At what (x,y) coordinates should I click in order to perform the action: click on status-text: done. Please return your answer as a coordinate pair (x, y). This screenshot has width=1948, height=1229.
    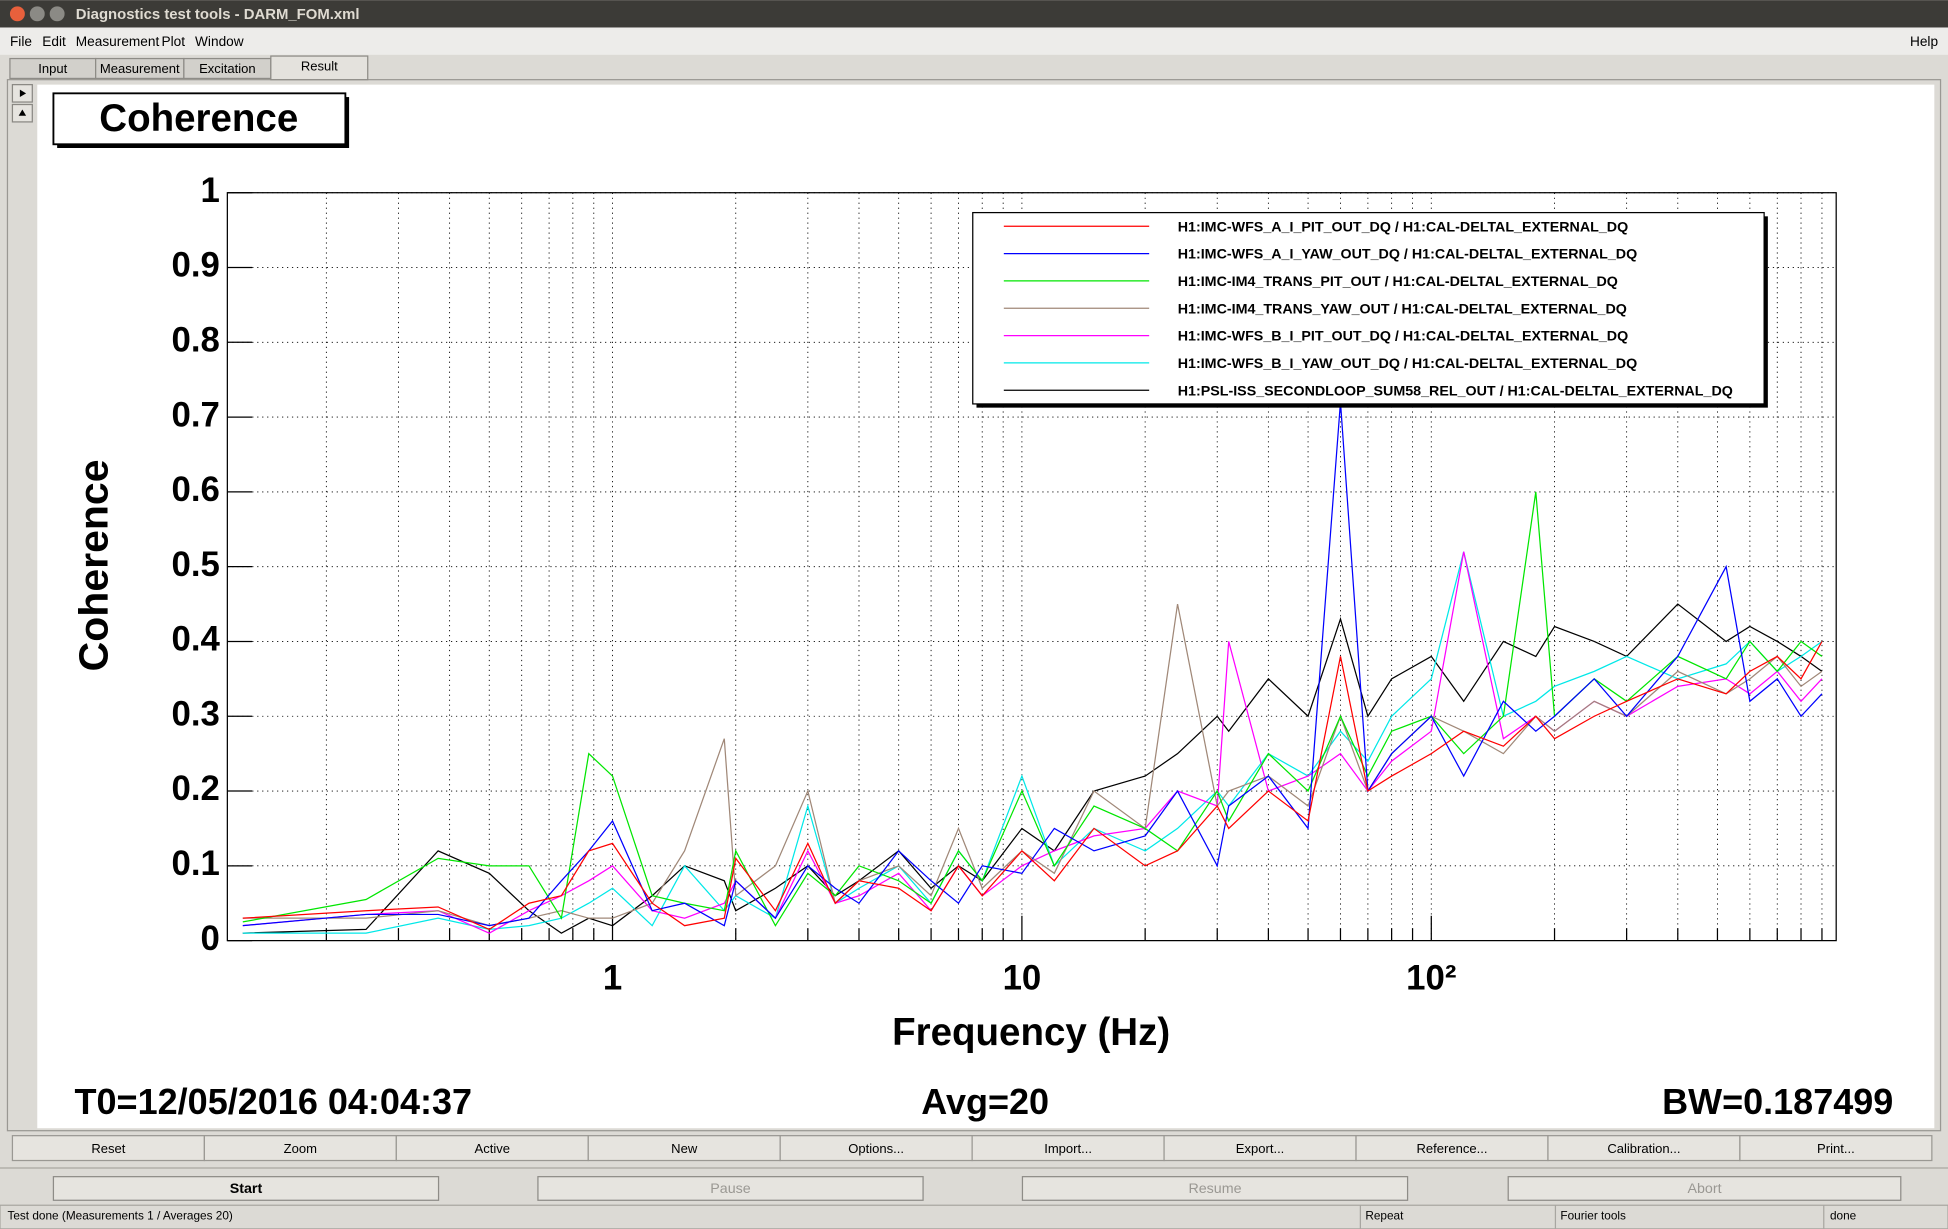
    Looking at the image, I should click on (1843, 1216).